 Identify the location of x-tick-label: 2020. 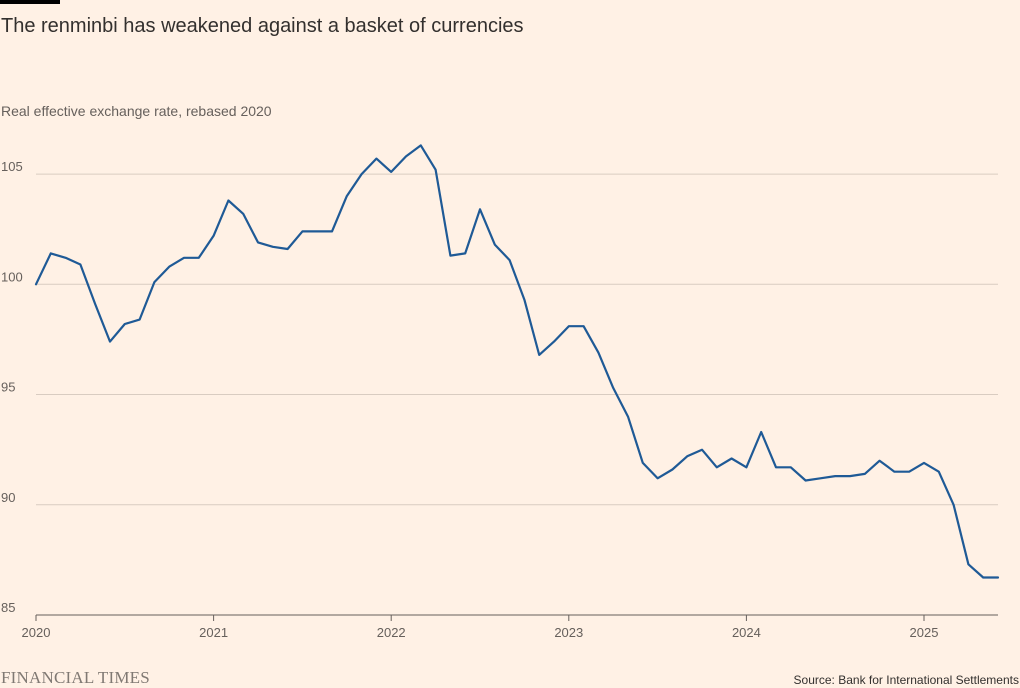
(36, 632).